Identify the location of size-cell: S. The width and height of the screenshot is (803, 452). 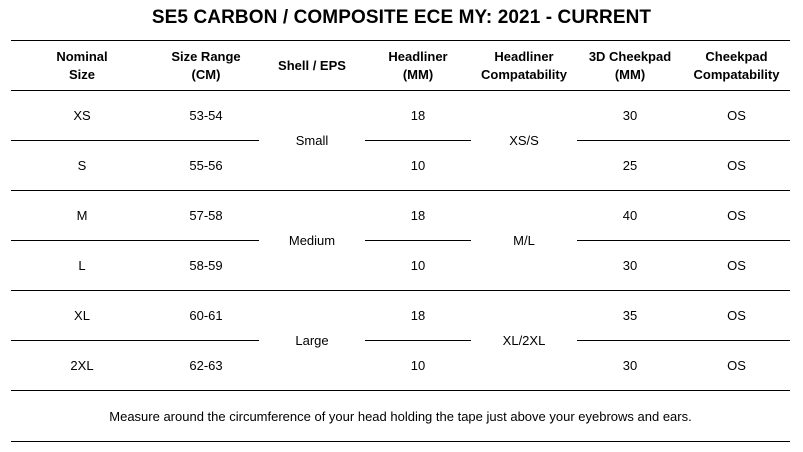
(82, 165).